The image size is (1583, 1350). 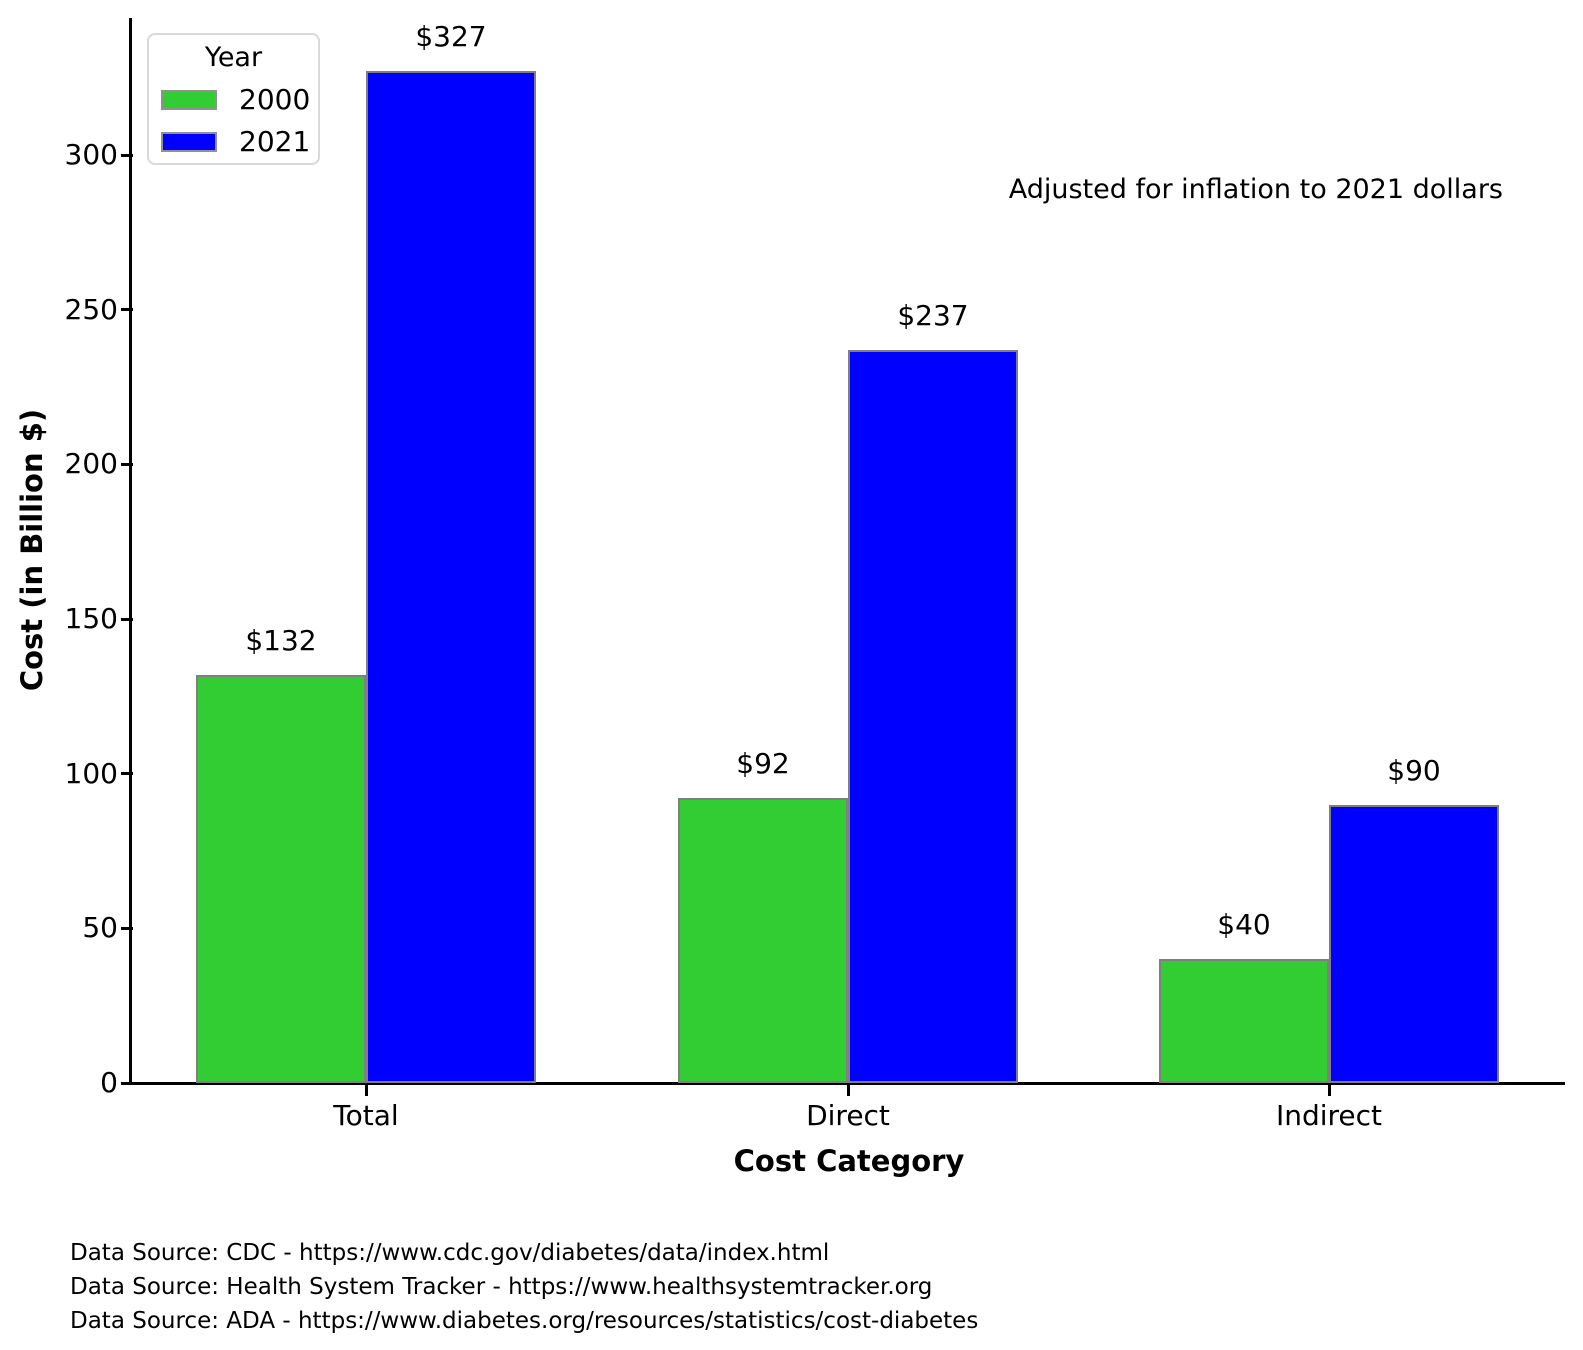 What do you see at coordinates (451, 577) in the screenshot?
I see `bar-2021-total` at bounding box center [451, 577].